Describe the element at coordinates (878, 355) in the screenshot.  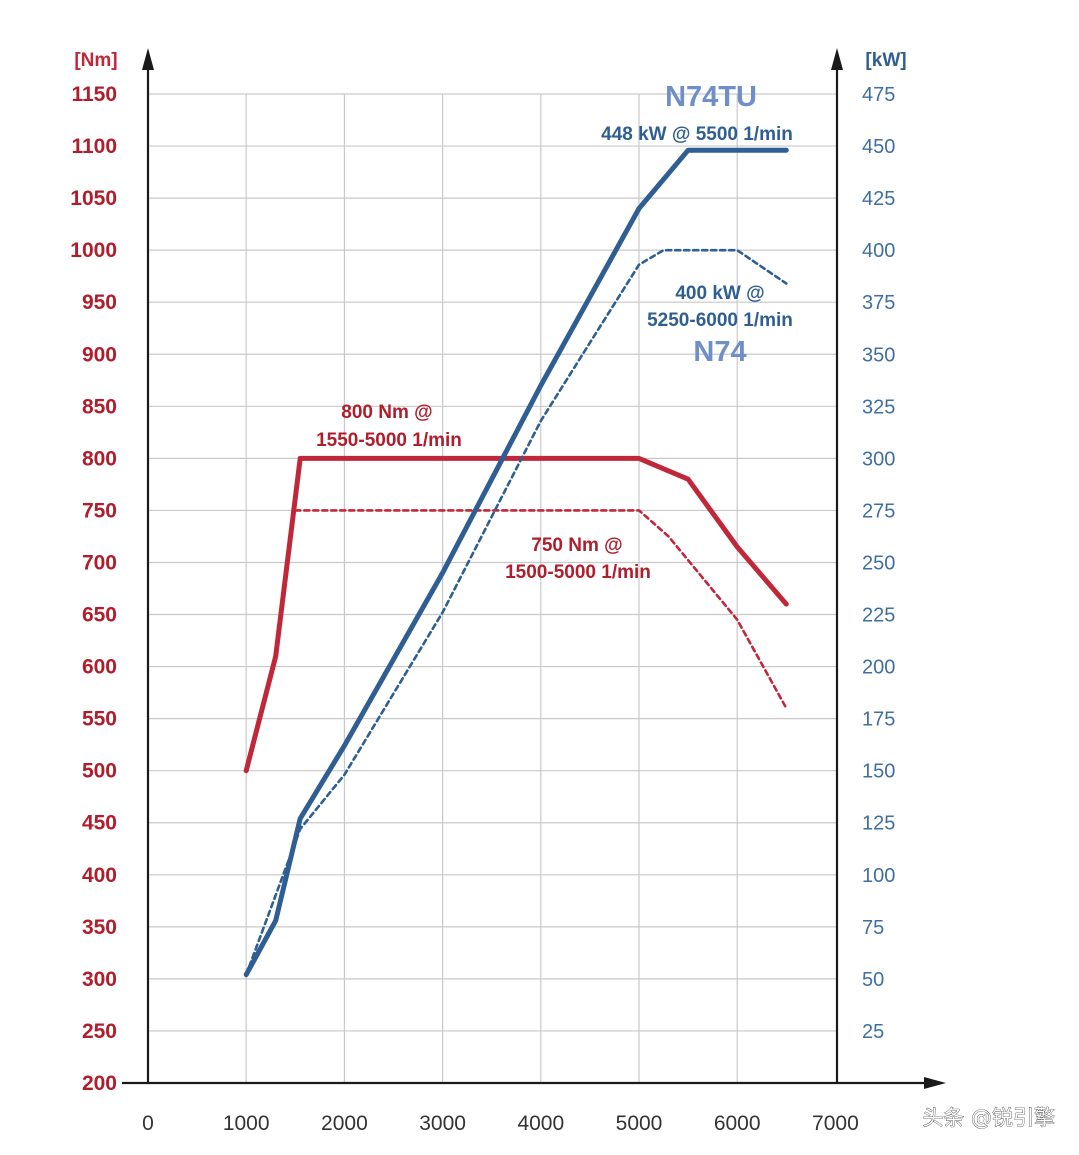
I see `right-tick-label-350: 350` at that location.